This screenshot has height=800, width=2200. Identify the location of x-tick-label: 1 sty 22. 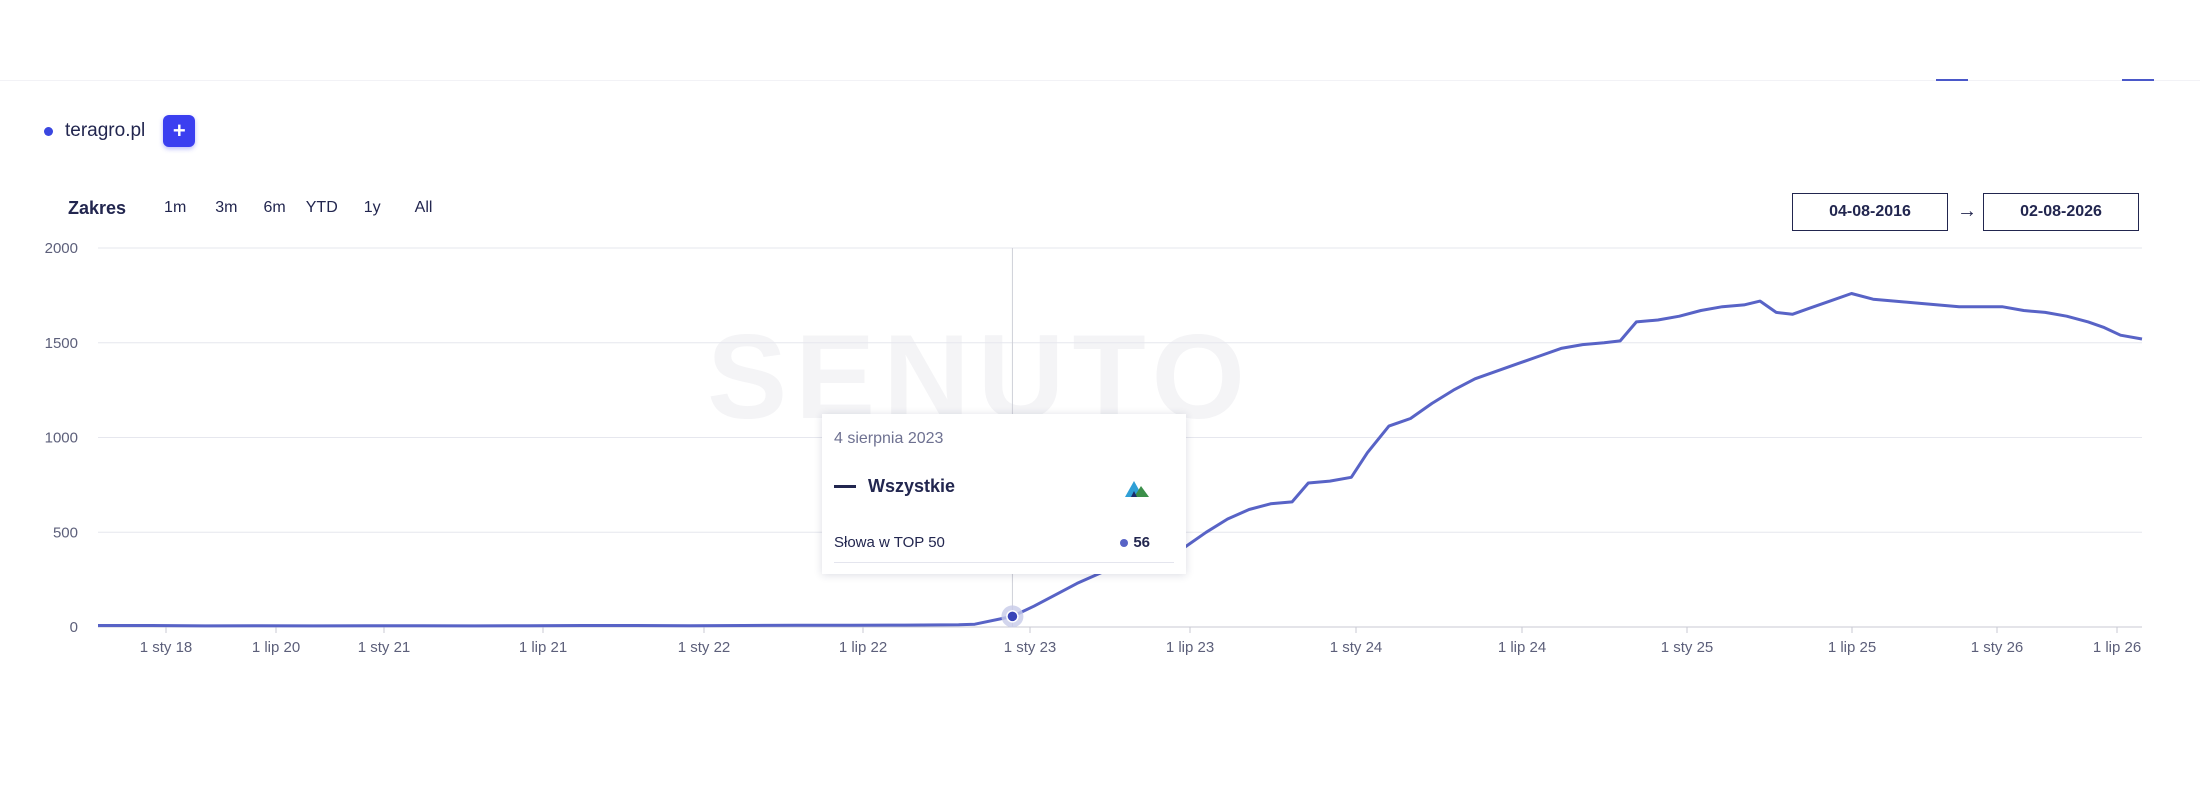
(704, 647).